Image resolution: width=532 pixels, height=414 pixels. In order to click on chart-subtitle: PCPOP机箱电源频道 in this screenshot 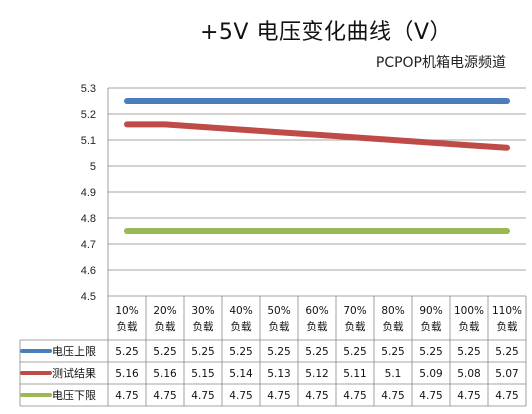, I will do `click(440, 63)`.